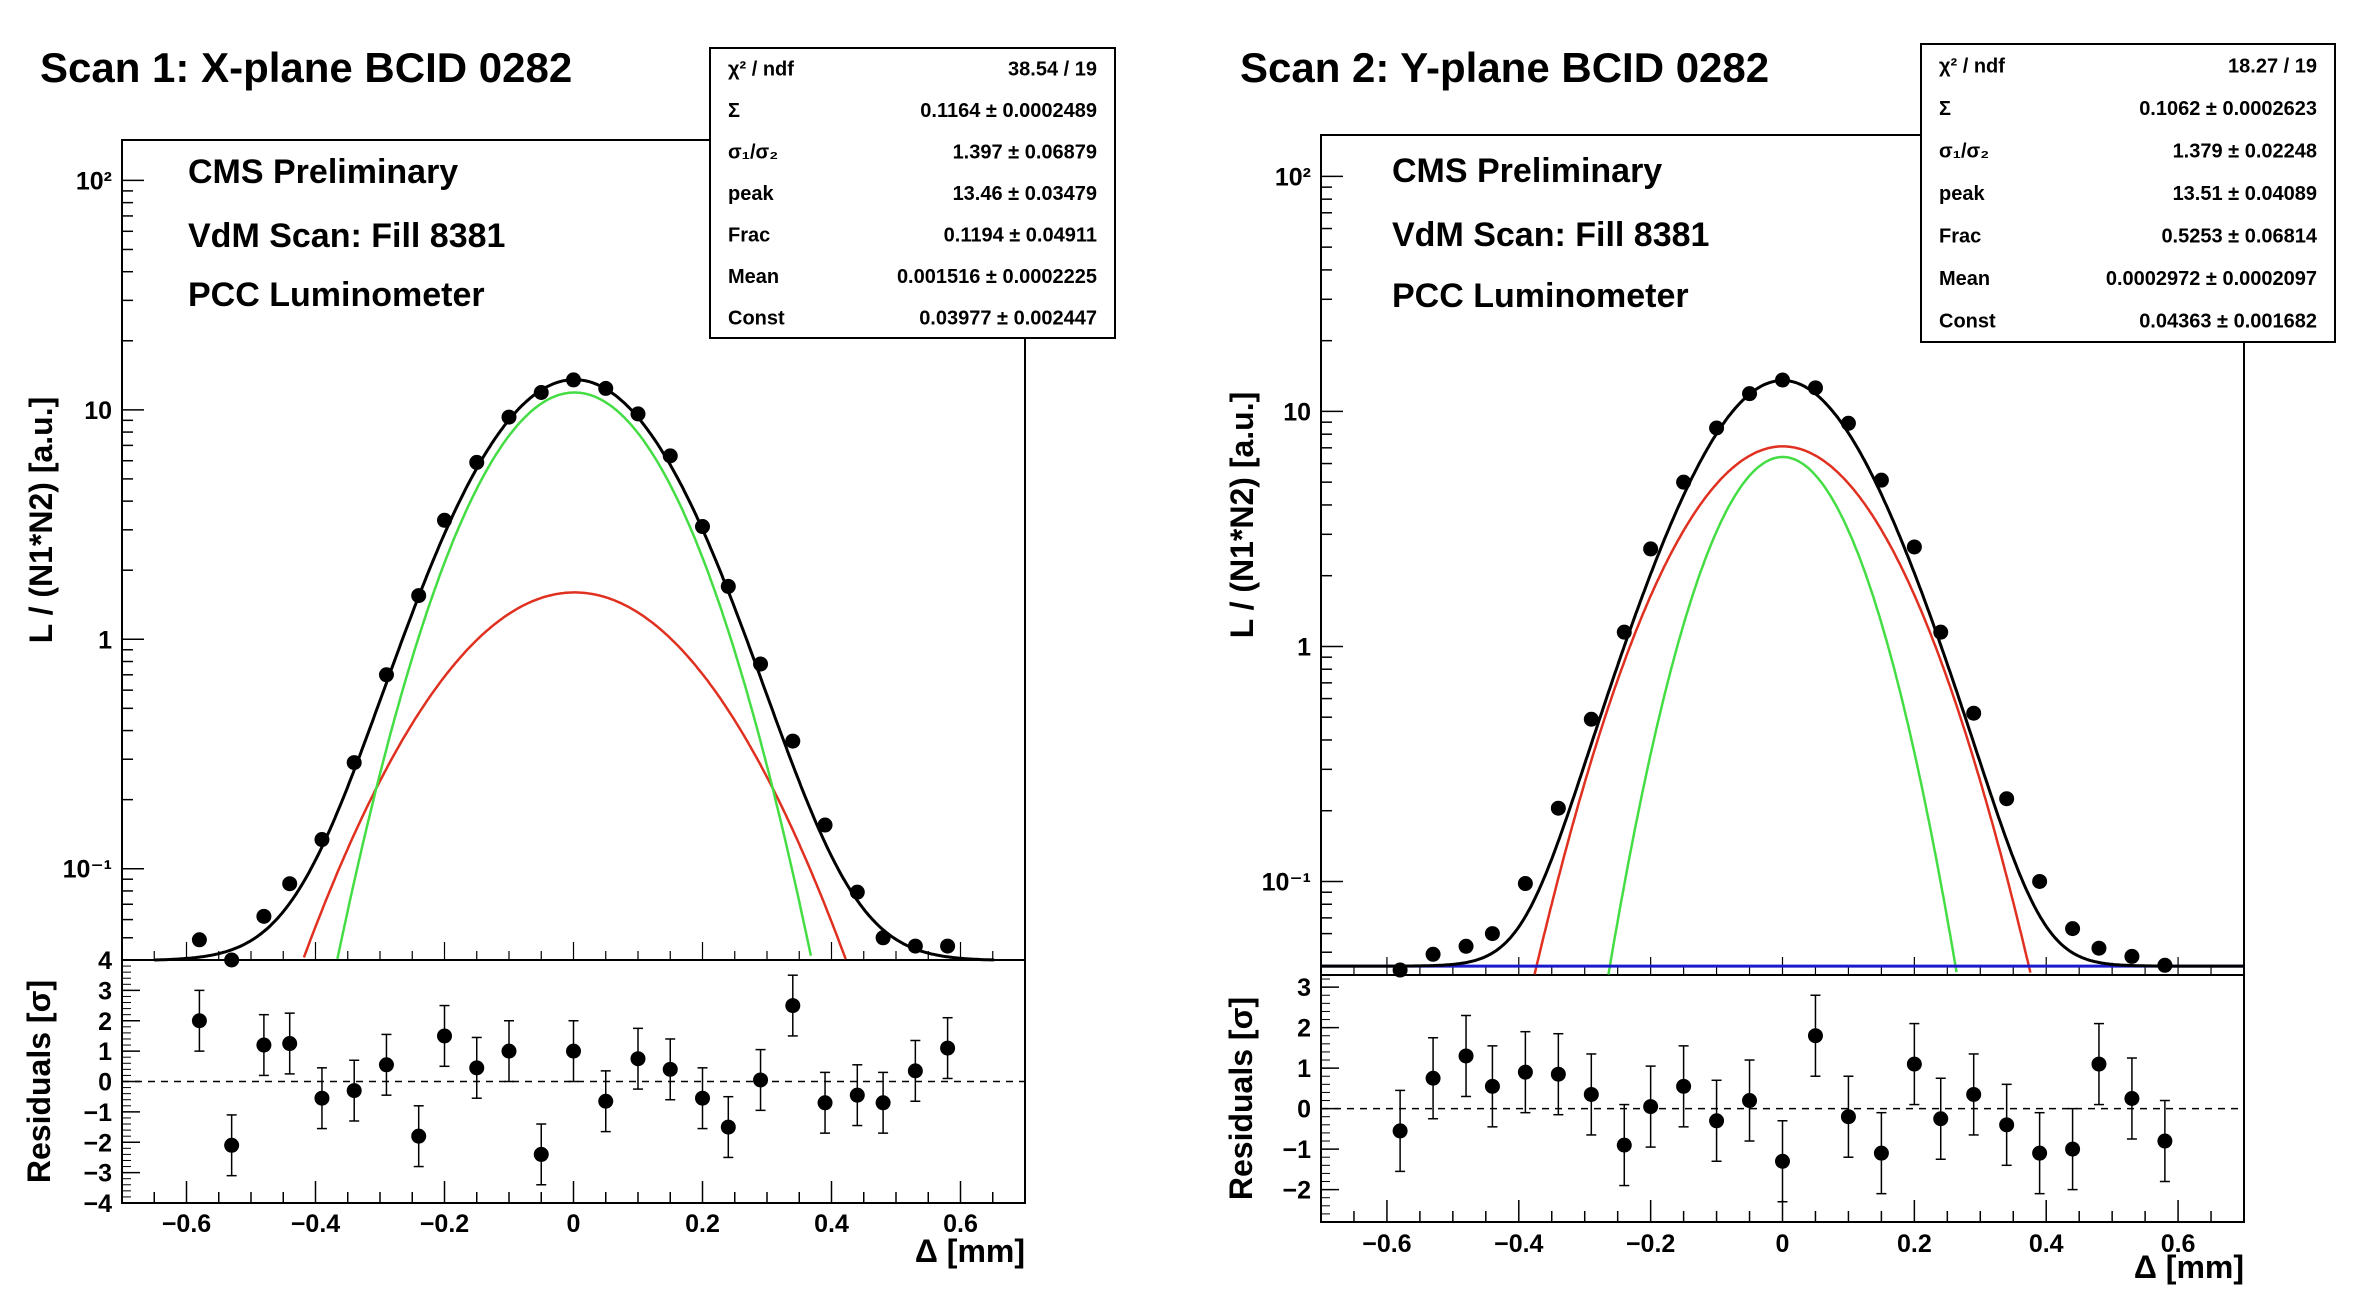 The image size is (2363, 1290). Describe the element at coordinates (1386, 1244) in the screenshot. I see `x-tick-label: −0.6` at that location.